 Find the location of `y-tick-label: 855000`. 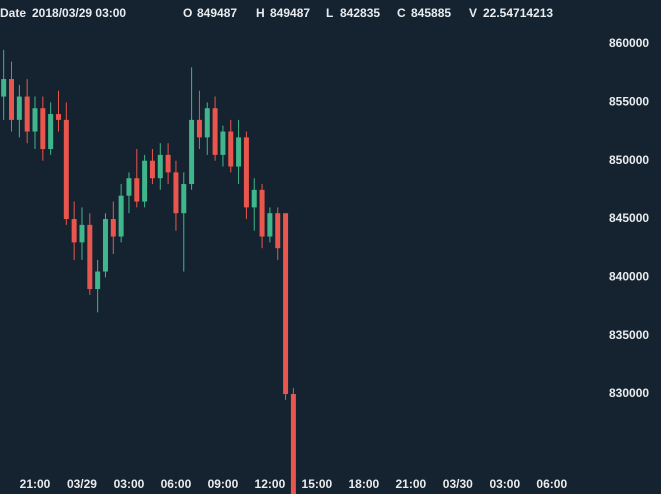

y-tick-label: 855000 is located at coordinates (629, 102).